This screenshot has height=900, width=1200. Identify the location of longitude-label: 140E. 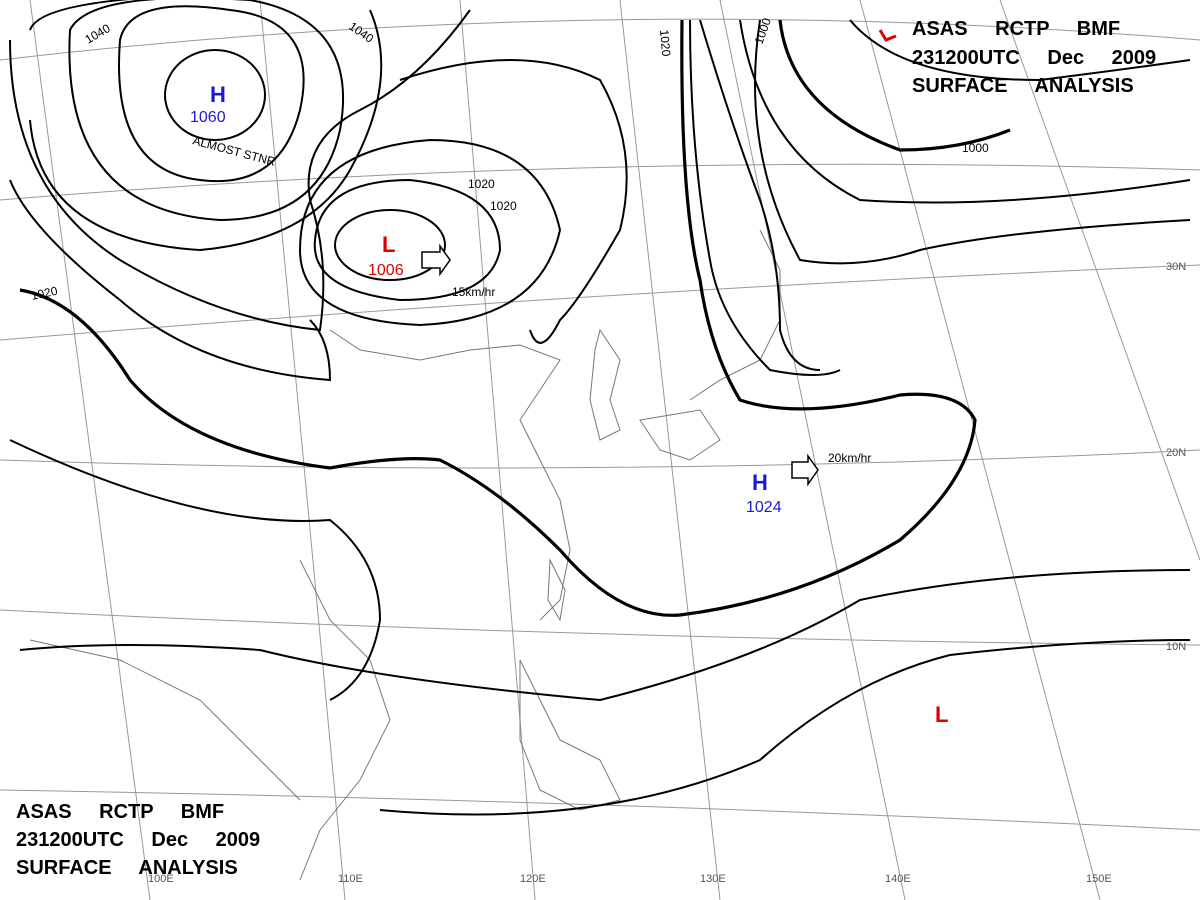
(898, 879).